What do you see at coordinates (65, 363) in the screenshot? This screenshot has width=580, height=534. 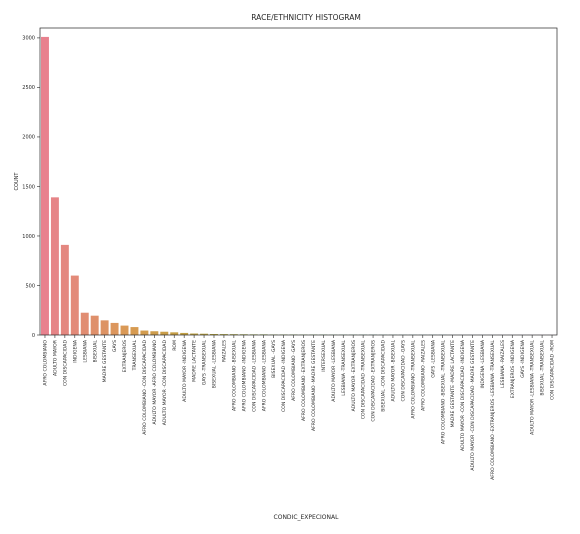 I see `x-tick-label: CON DISCAPACIDAD` at bounding box center [65, 363].